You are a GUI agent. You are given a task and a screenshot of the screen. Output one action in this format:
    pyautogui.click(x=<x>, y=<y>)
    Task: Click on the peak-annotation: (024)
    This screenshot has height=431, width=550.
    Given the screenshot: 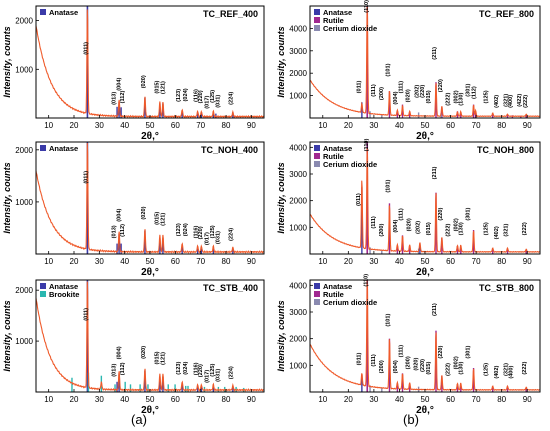 What is the action you would take?
    pyautogui.click(x=186, y=94)
    